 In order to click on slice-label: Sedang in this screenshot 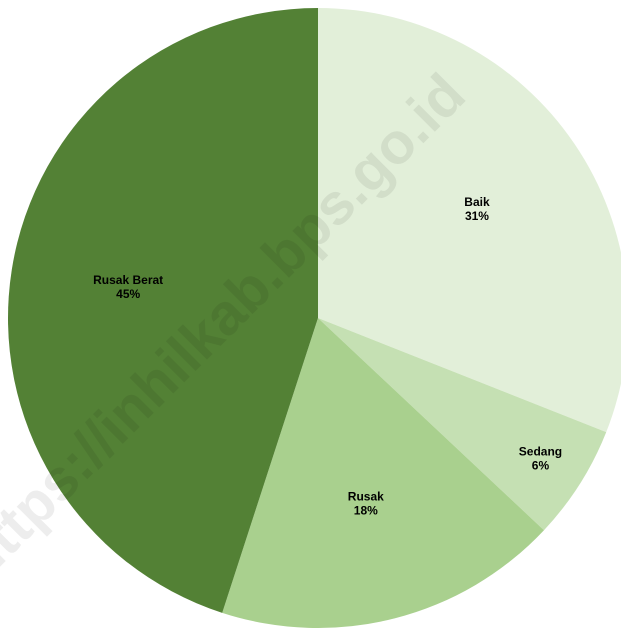, I will do `click(540, 451)`.